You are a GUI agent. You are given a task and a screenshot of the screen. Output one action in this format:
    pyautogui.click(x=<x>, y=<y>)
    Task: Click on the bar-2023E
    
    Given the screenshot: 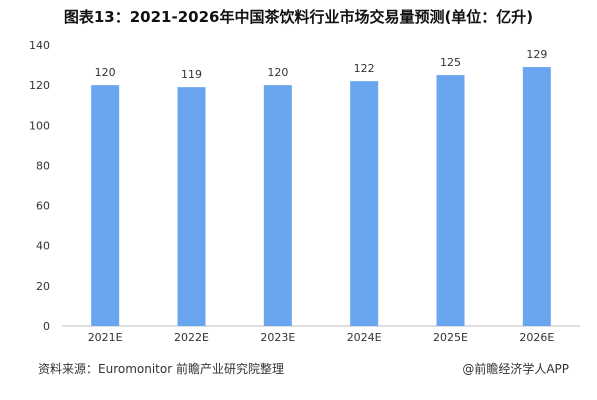 What is the action you would take?
    pyautogui.click(x=277, y=206)
    